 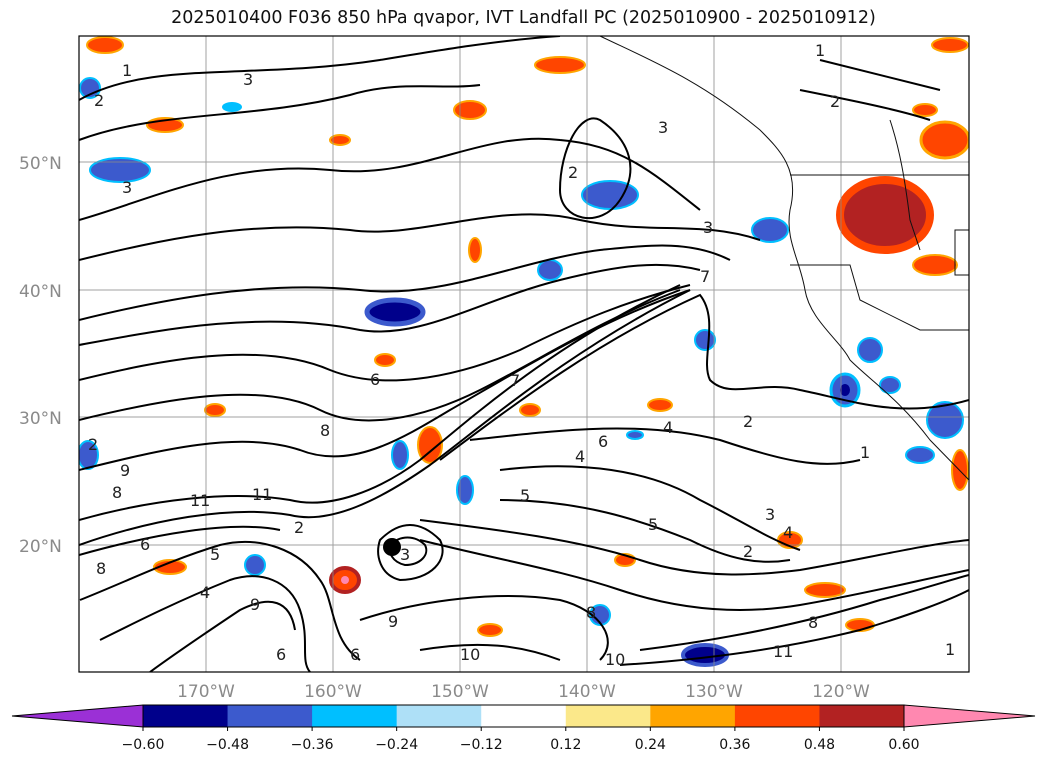 I want to click on lat-label-50n: 50°N, so click(x=40, y=164).